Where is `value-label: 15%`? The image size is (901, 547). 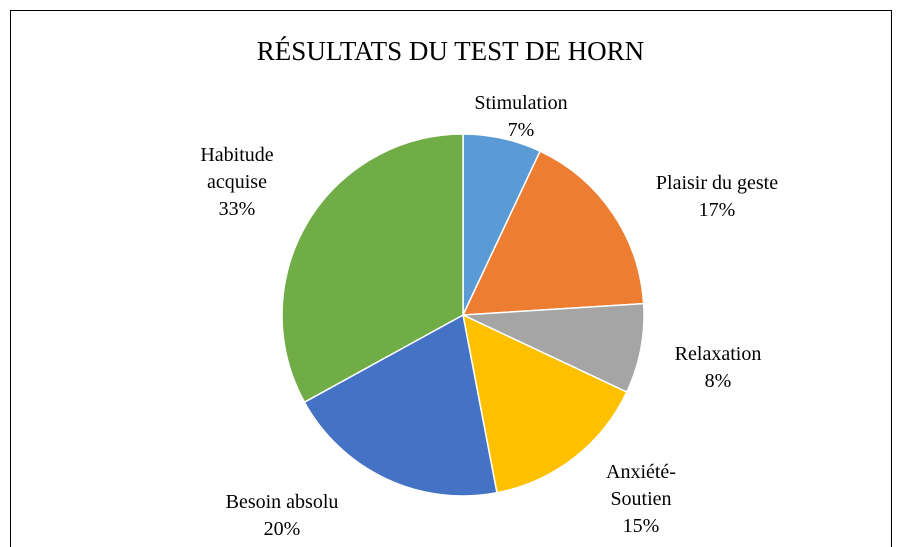
value-label: 15% is located at coordinates (641, 526).